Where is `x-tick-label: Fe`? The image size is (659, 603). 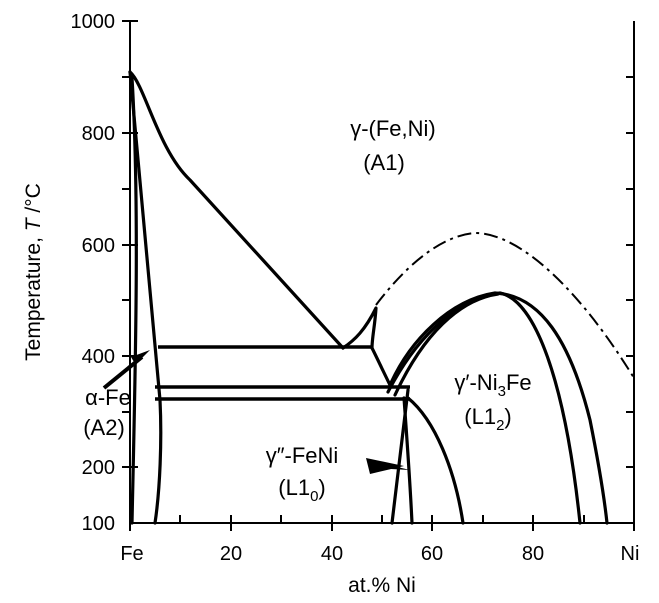
x-tick-label: Fe is located at coordinates (131, 554).